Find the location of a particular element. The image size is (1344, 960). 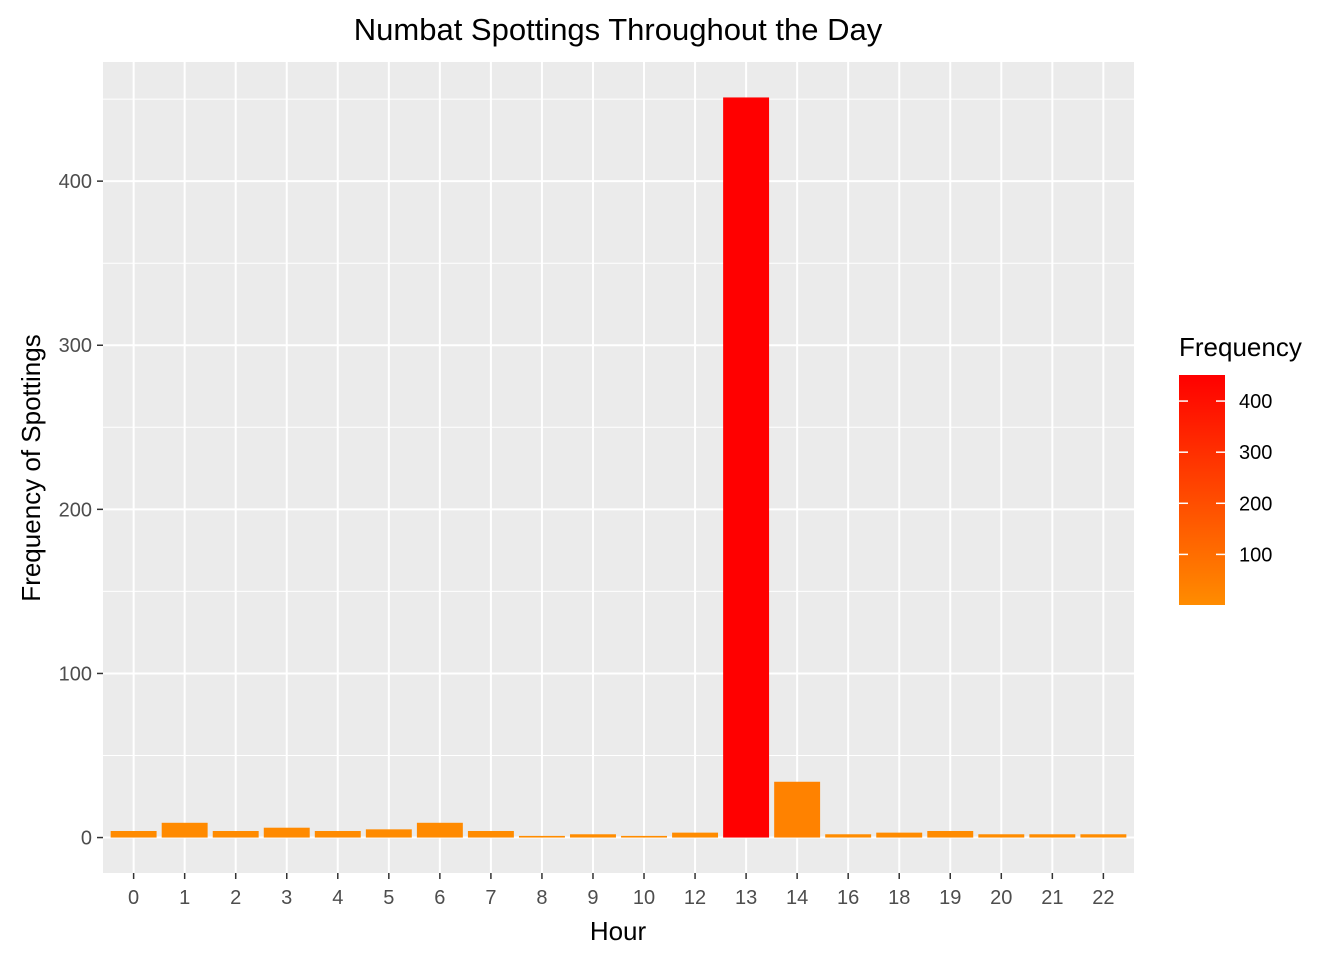

x-tick-label: 7 is located at coordinates (490, 898).